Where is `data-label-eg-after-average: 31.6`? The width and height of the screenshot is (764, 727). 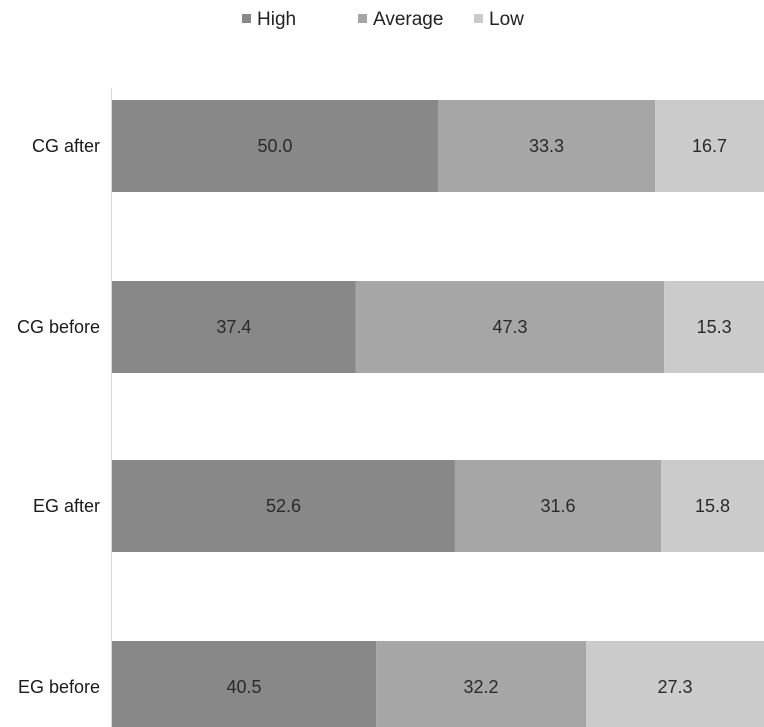 data-label-eg-after-average: 31.6 is located at coordinates (557, 506).